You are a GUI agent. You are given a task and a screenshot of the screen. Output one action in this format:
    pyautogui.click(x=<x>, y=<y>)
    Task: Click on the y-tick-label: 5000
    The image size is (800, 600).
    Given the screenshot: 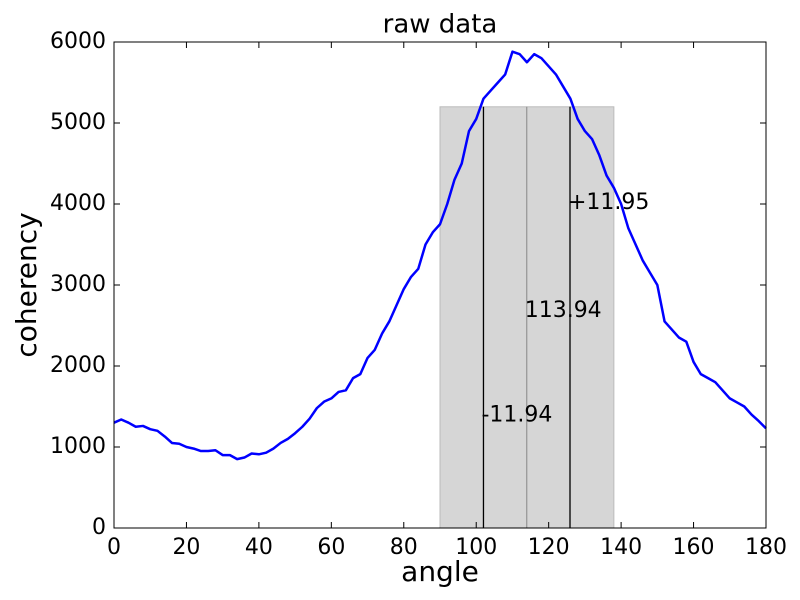 What is the action you would take?
    pyautogui.click(x=78, y=122)
    